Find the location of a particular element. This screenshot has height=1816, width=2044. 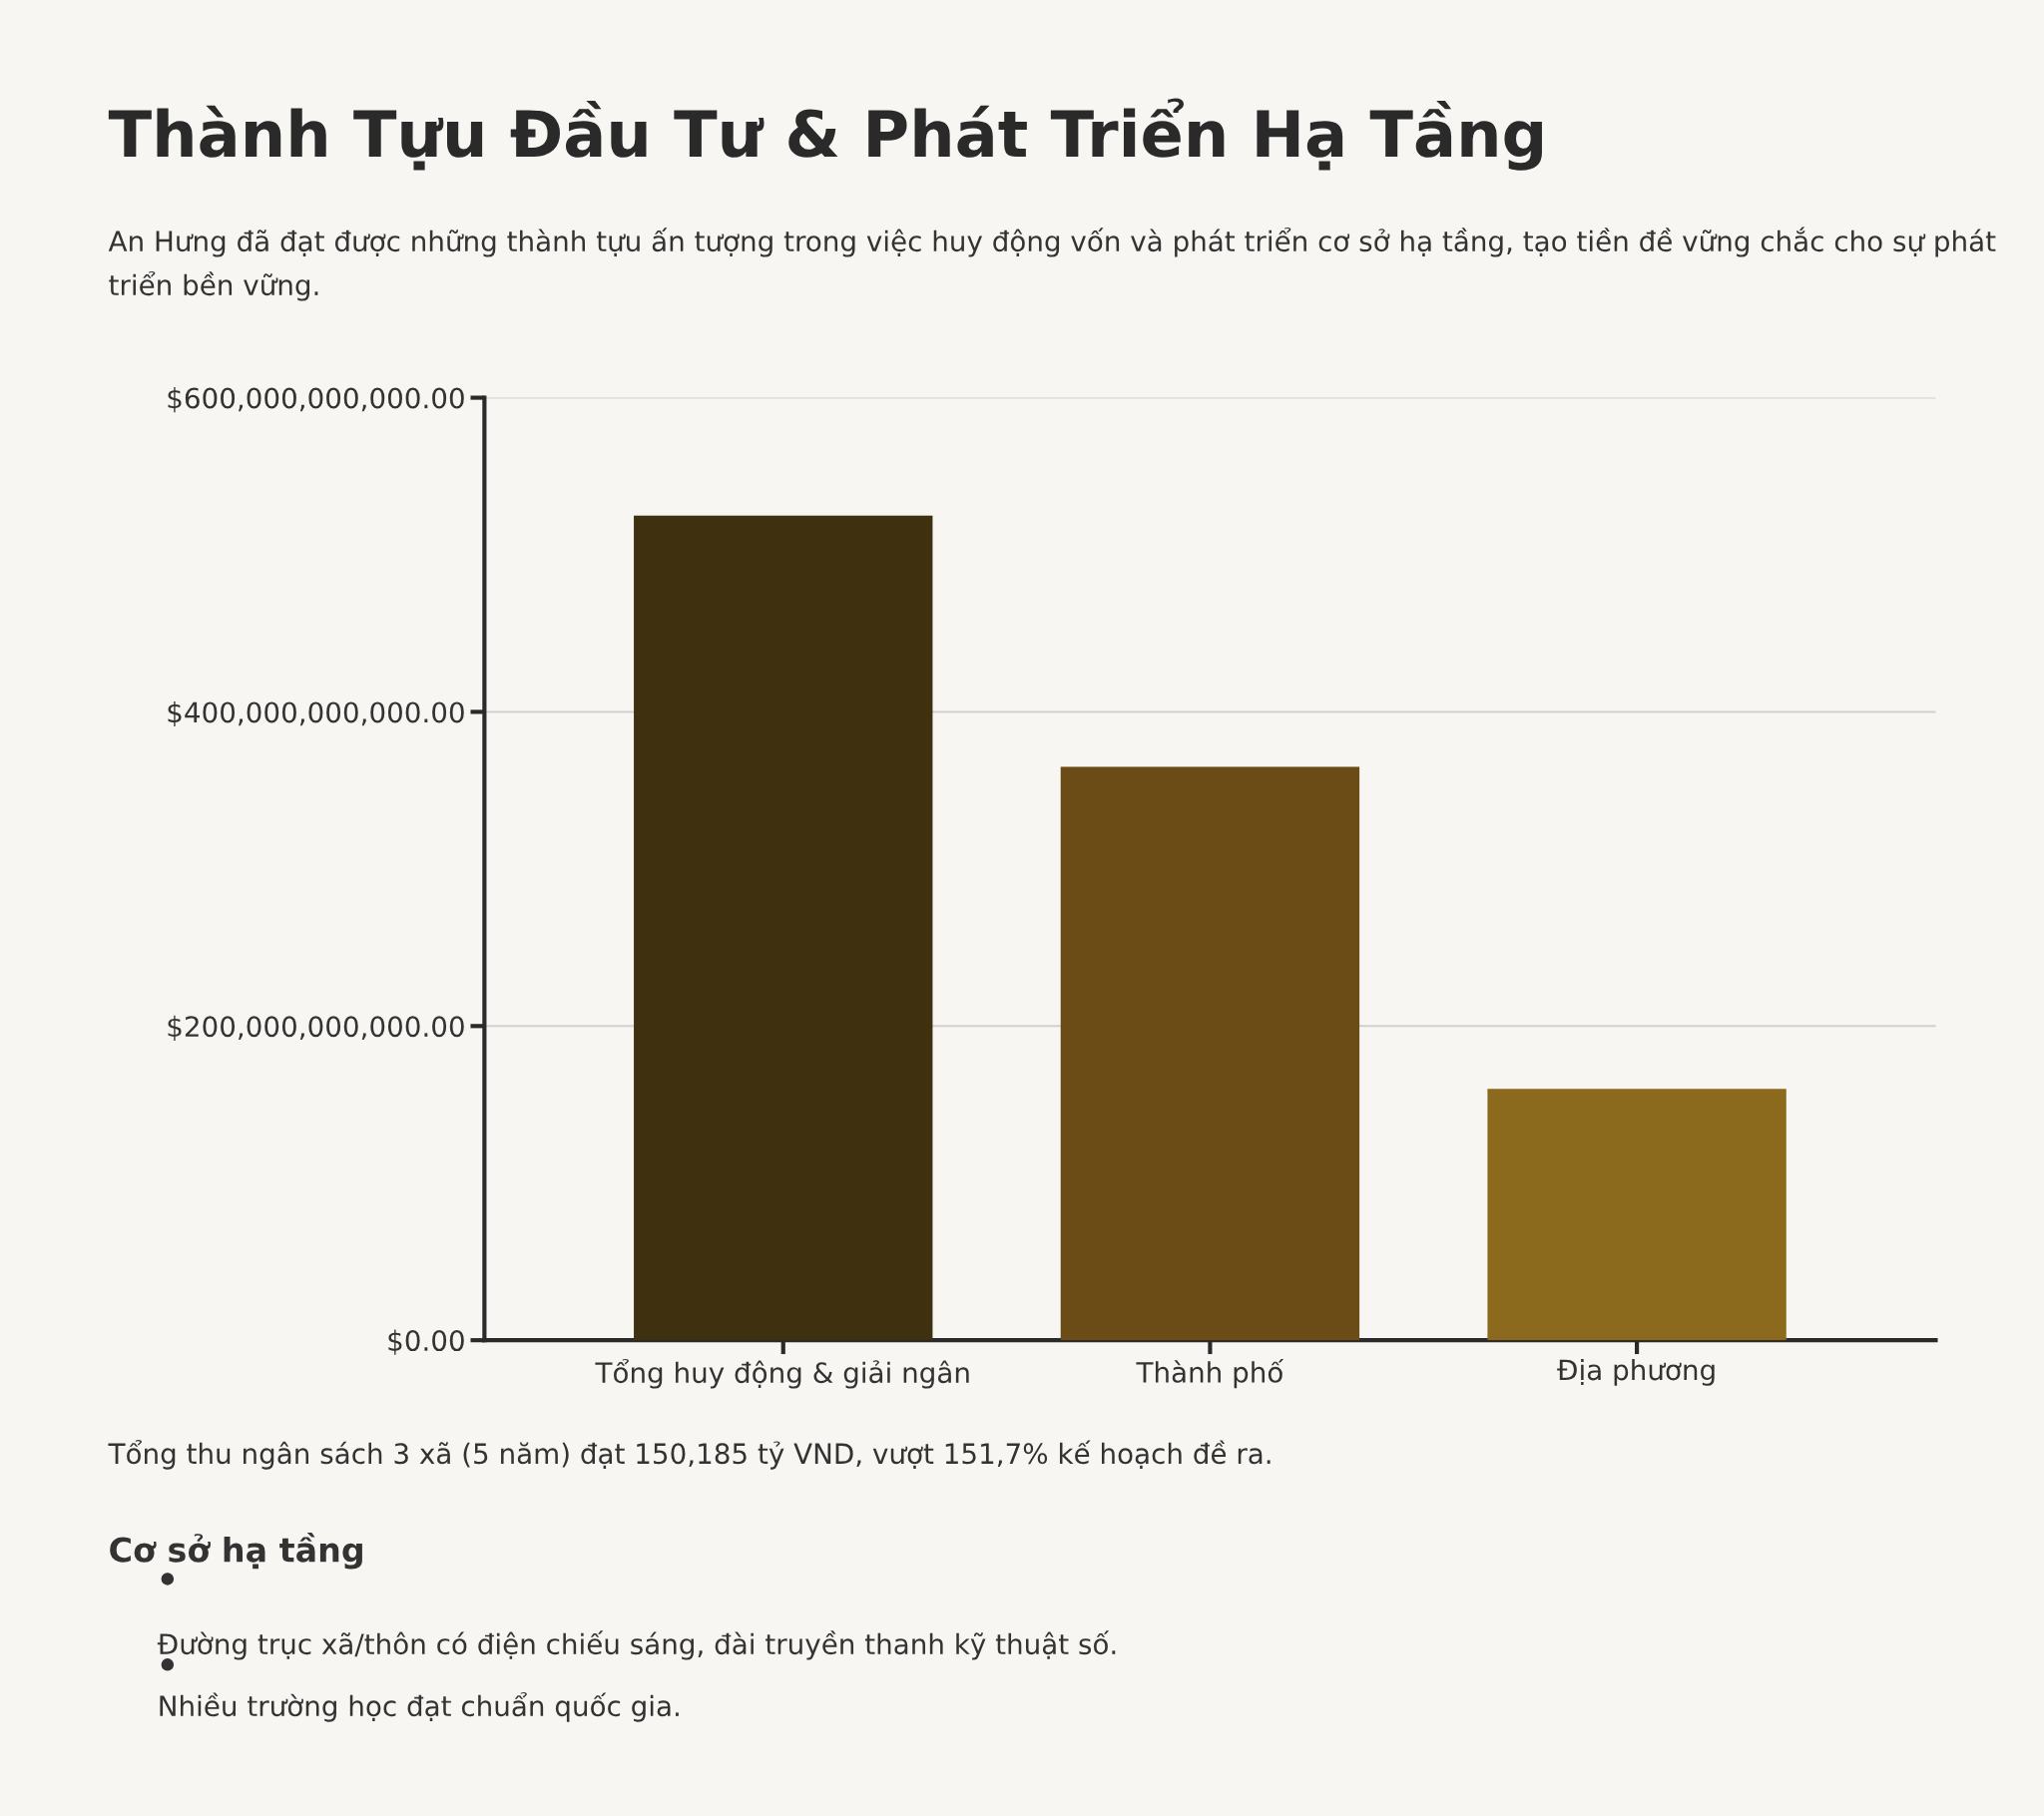

y-tick-label: $200,000,000,000.00 is located at coordinates (316, 1028).